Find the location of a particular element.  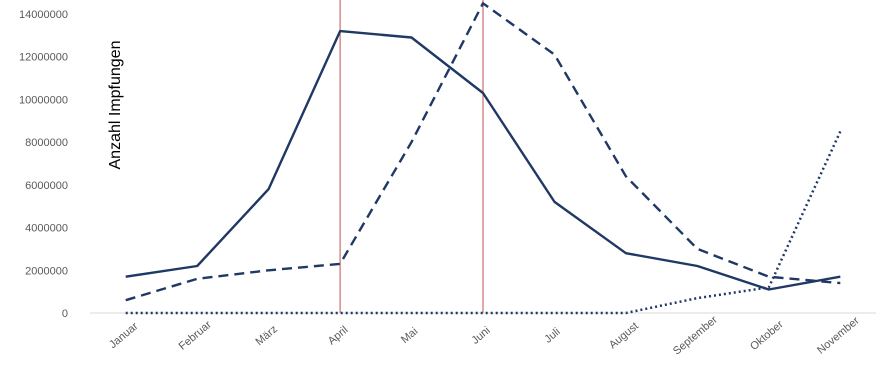

x-tick-label: Februar is located at coordinates (195, 336).